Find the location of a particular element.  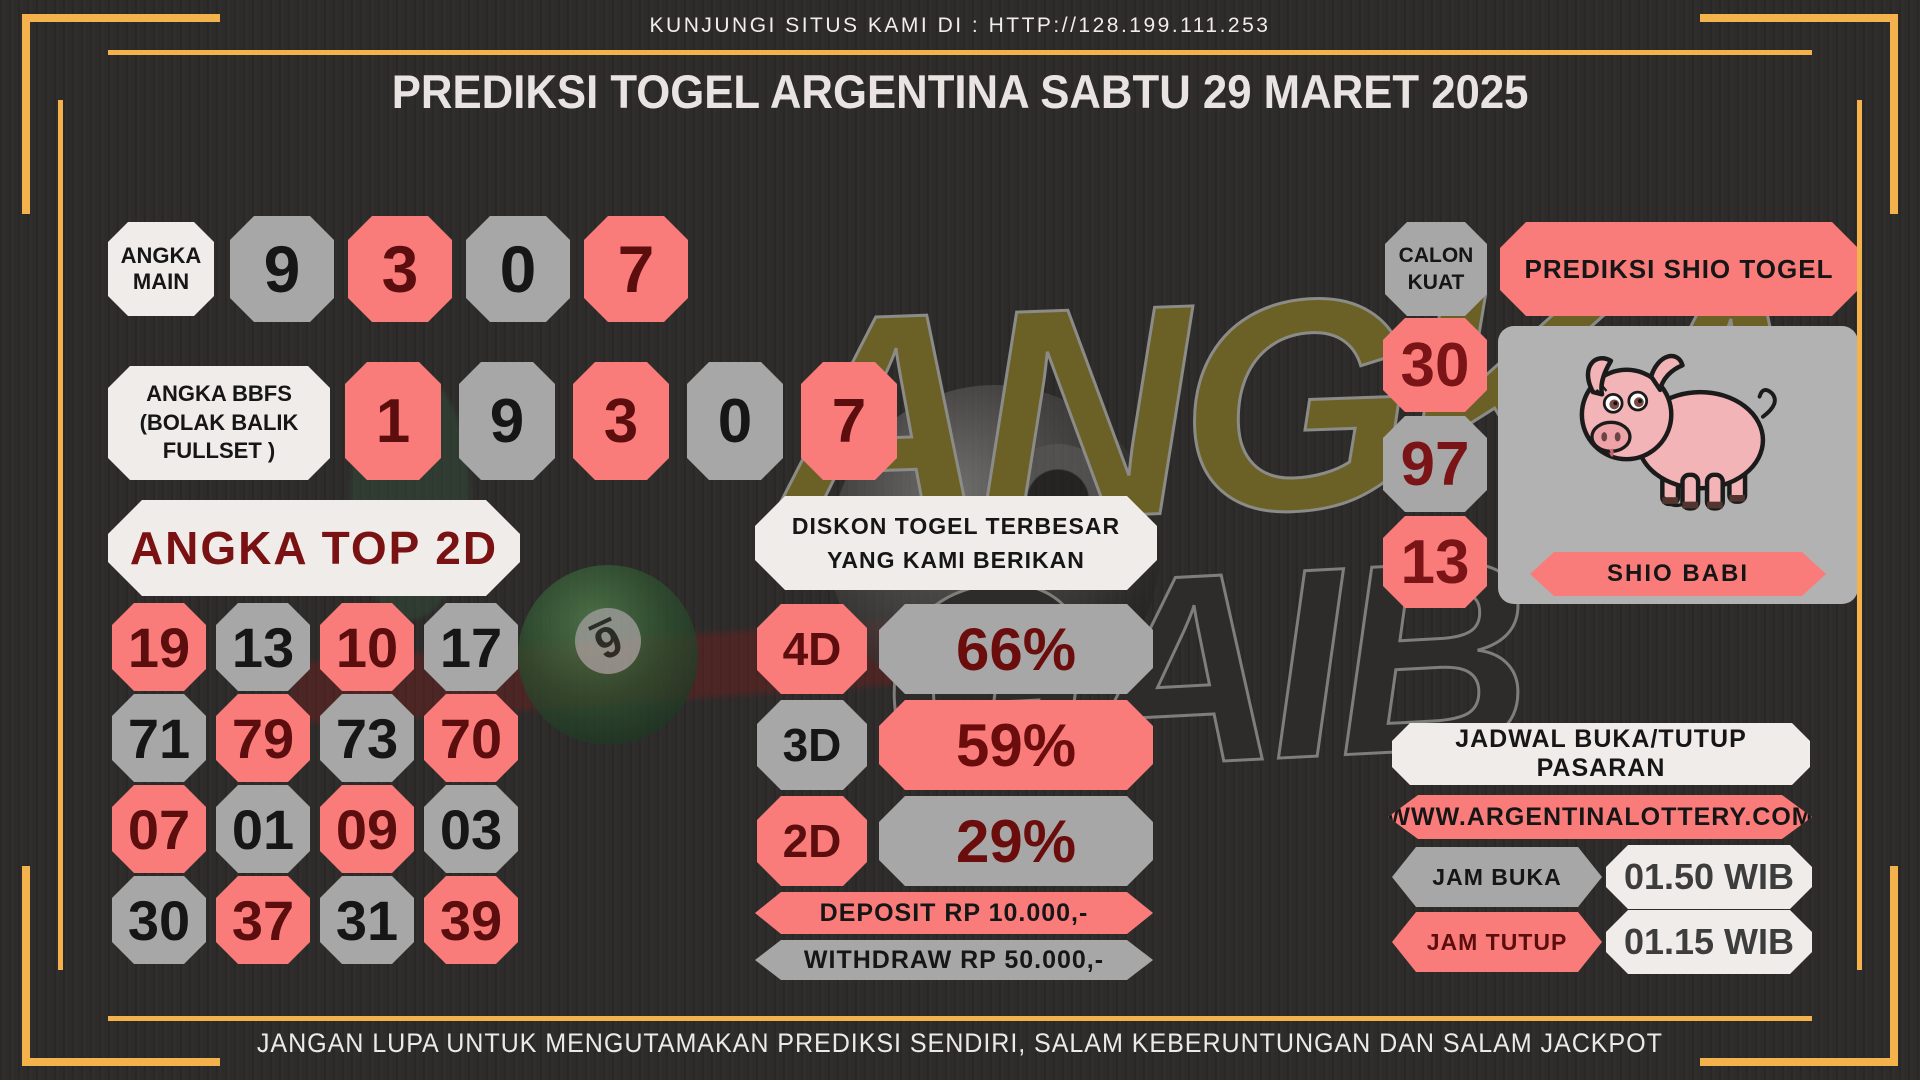

frame-inner-line-right is located at coordinates (1859, 535).